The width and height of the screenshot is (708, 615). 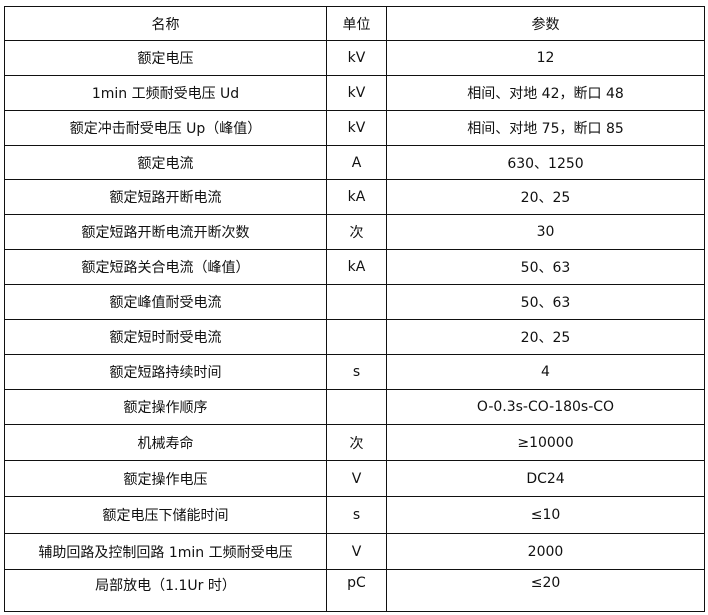 I want to click on table-row: 辅助回路及控制回路 1min 工频耐受电压 V 2000, so click(x=354, y=551).